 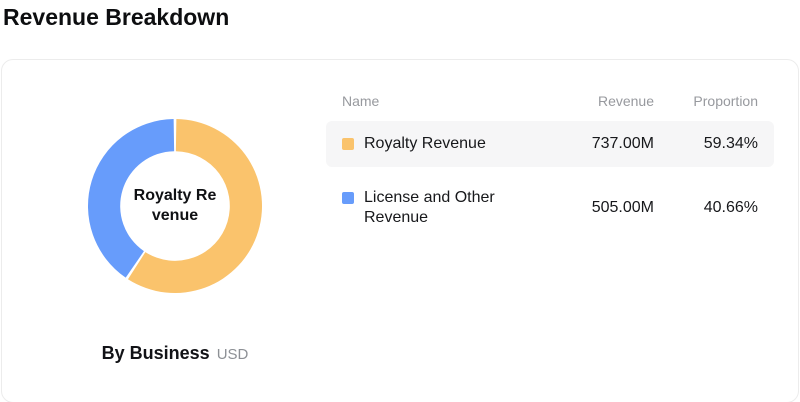 I want to click on row-name-cell: Royalty Revenue, so click(x=438, y=144).